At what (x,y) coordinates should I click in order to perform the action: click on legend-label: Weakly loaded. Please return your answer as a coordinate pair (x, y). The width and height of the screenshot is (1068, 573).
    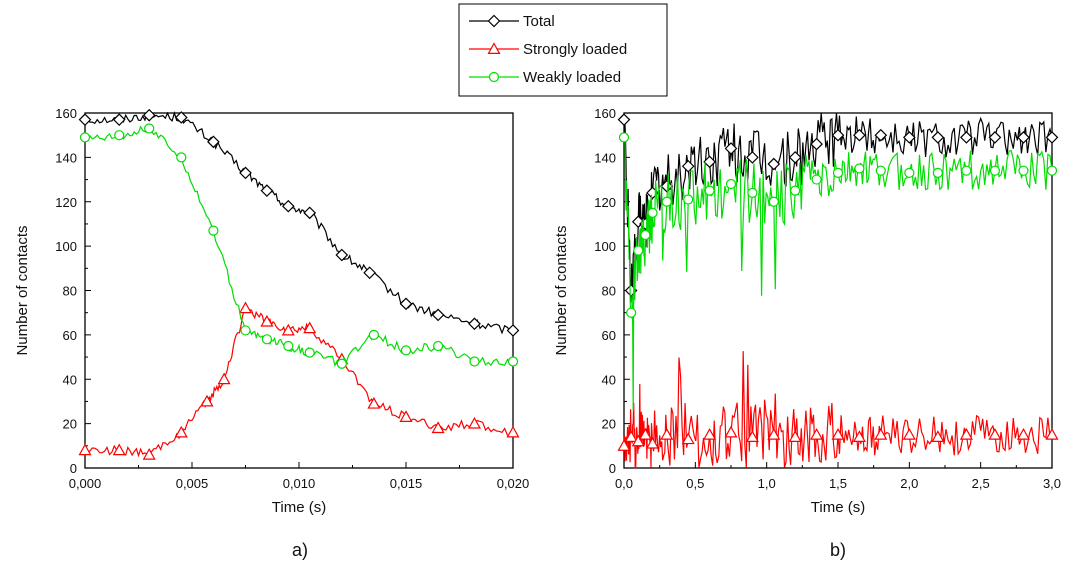
    Looking at the image, I should click on (572, 77).